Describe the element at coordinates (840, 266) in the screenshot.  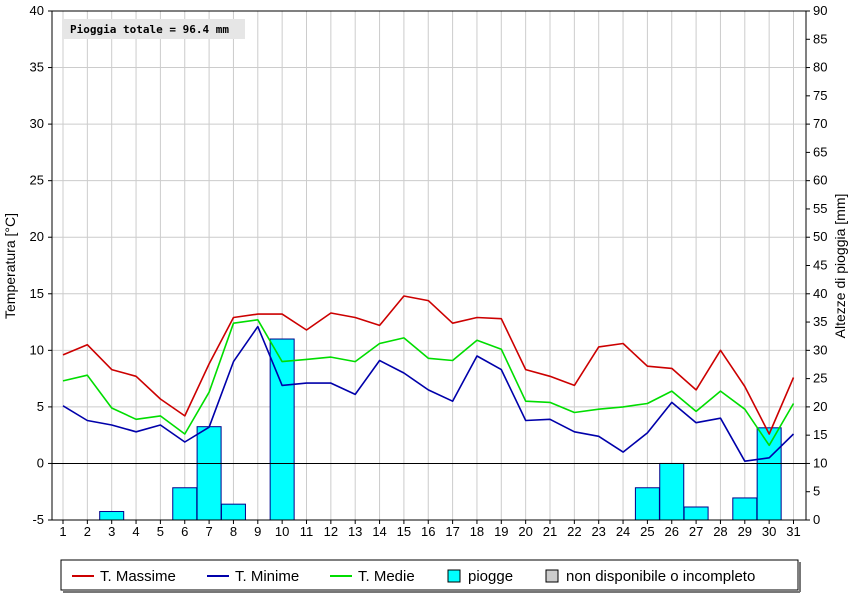
I see `y2-axis-title: Altezze di pioggia [mm]` at that location.